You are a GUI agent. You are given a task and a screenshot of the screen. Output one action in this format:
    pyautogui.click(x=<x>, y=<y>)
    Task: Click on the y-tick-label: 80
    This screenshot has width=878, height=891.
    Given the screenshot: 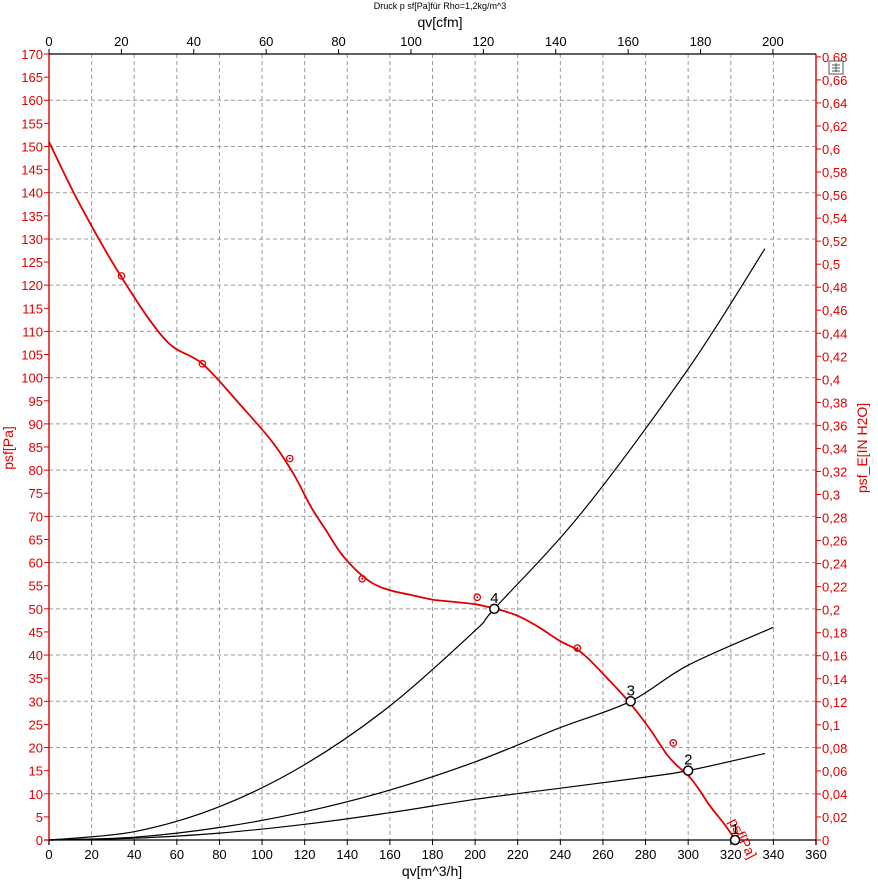 What is the action you would take?
    pyautogui.click(x=36, y=470)
    